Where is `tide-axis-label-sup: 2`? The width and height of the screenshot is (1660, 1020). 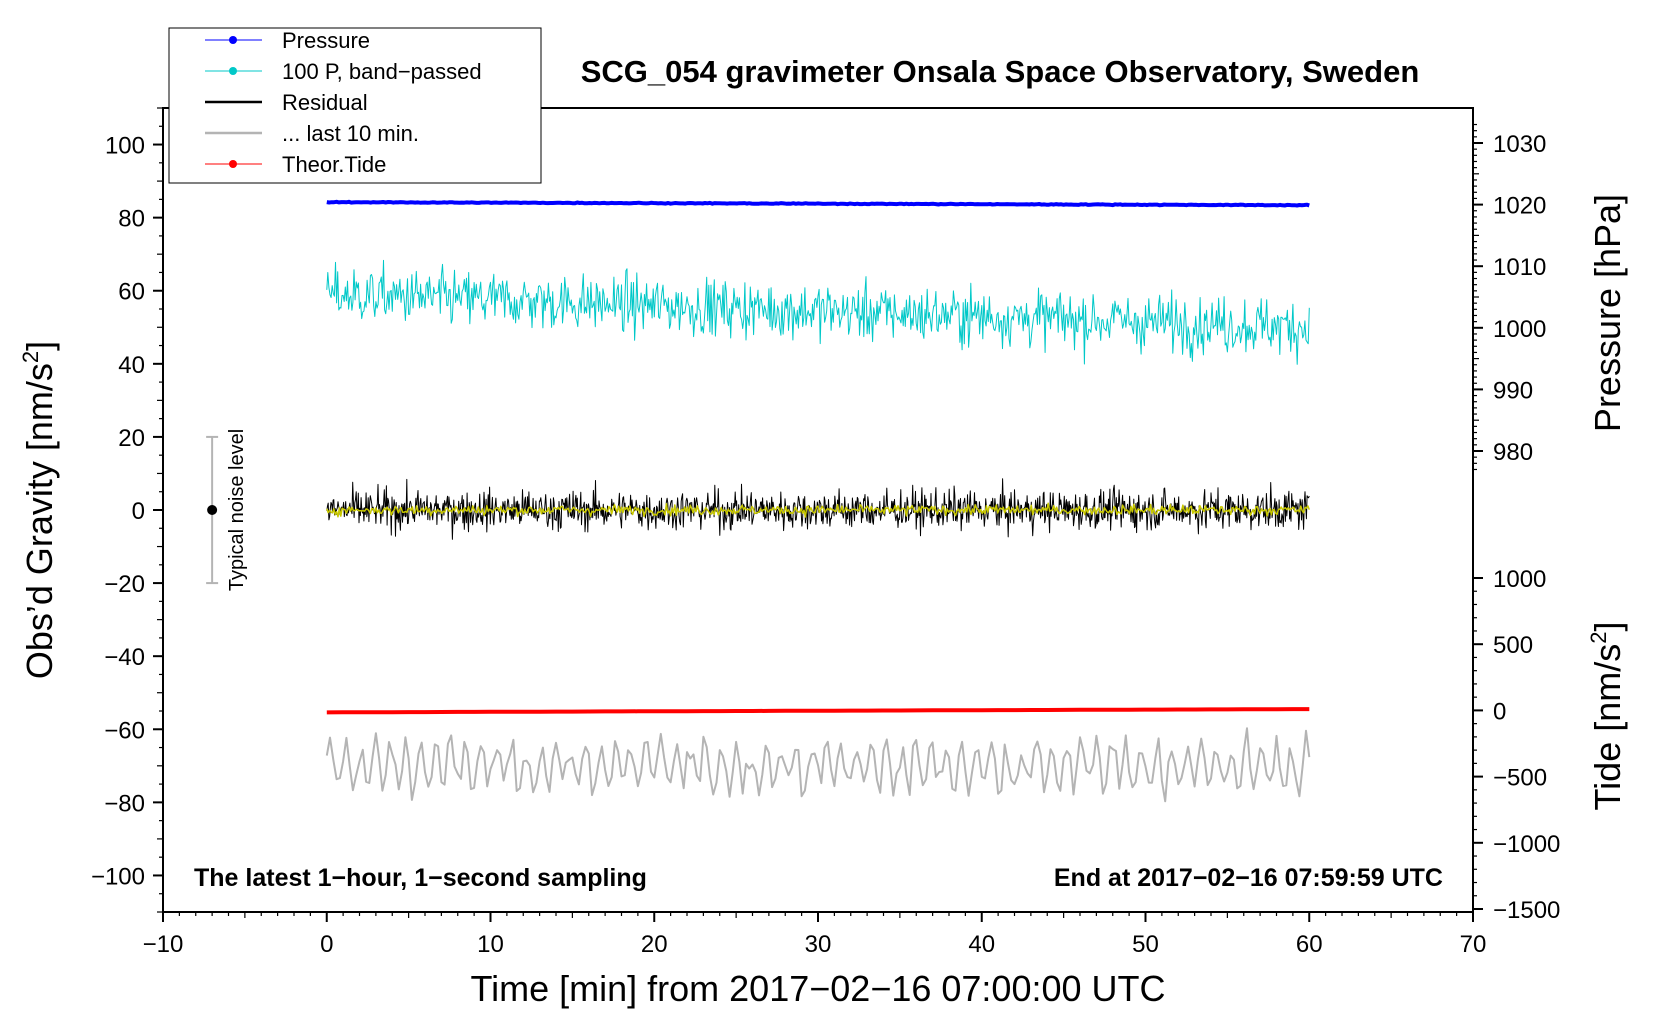 tide-axis-label-sup: 2 is located at coordinates (1598, 638).